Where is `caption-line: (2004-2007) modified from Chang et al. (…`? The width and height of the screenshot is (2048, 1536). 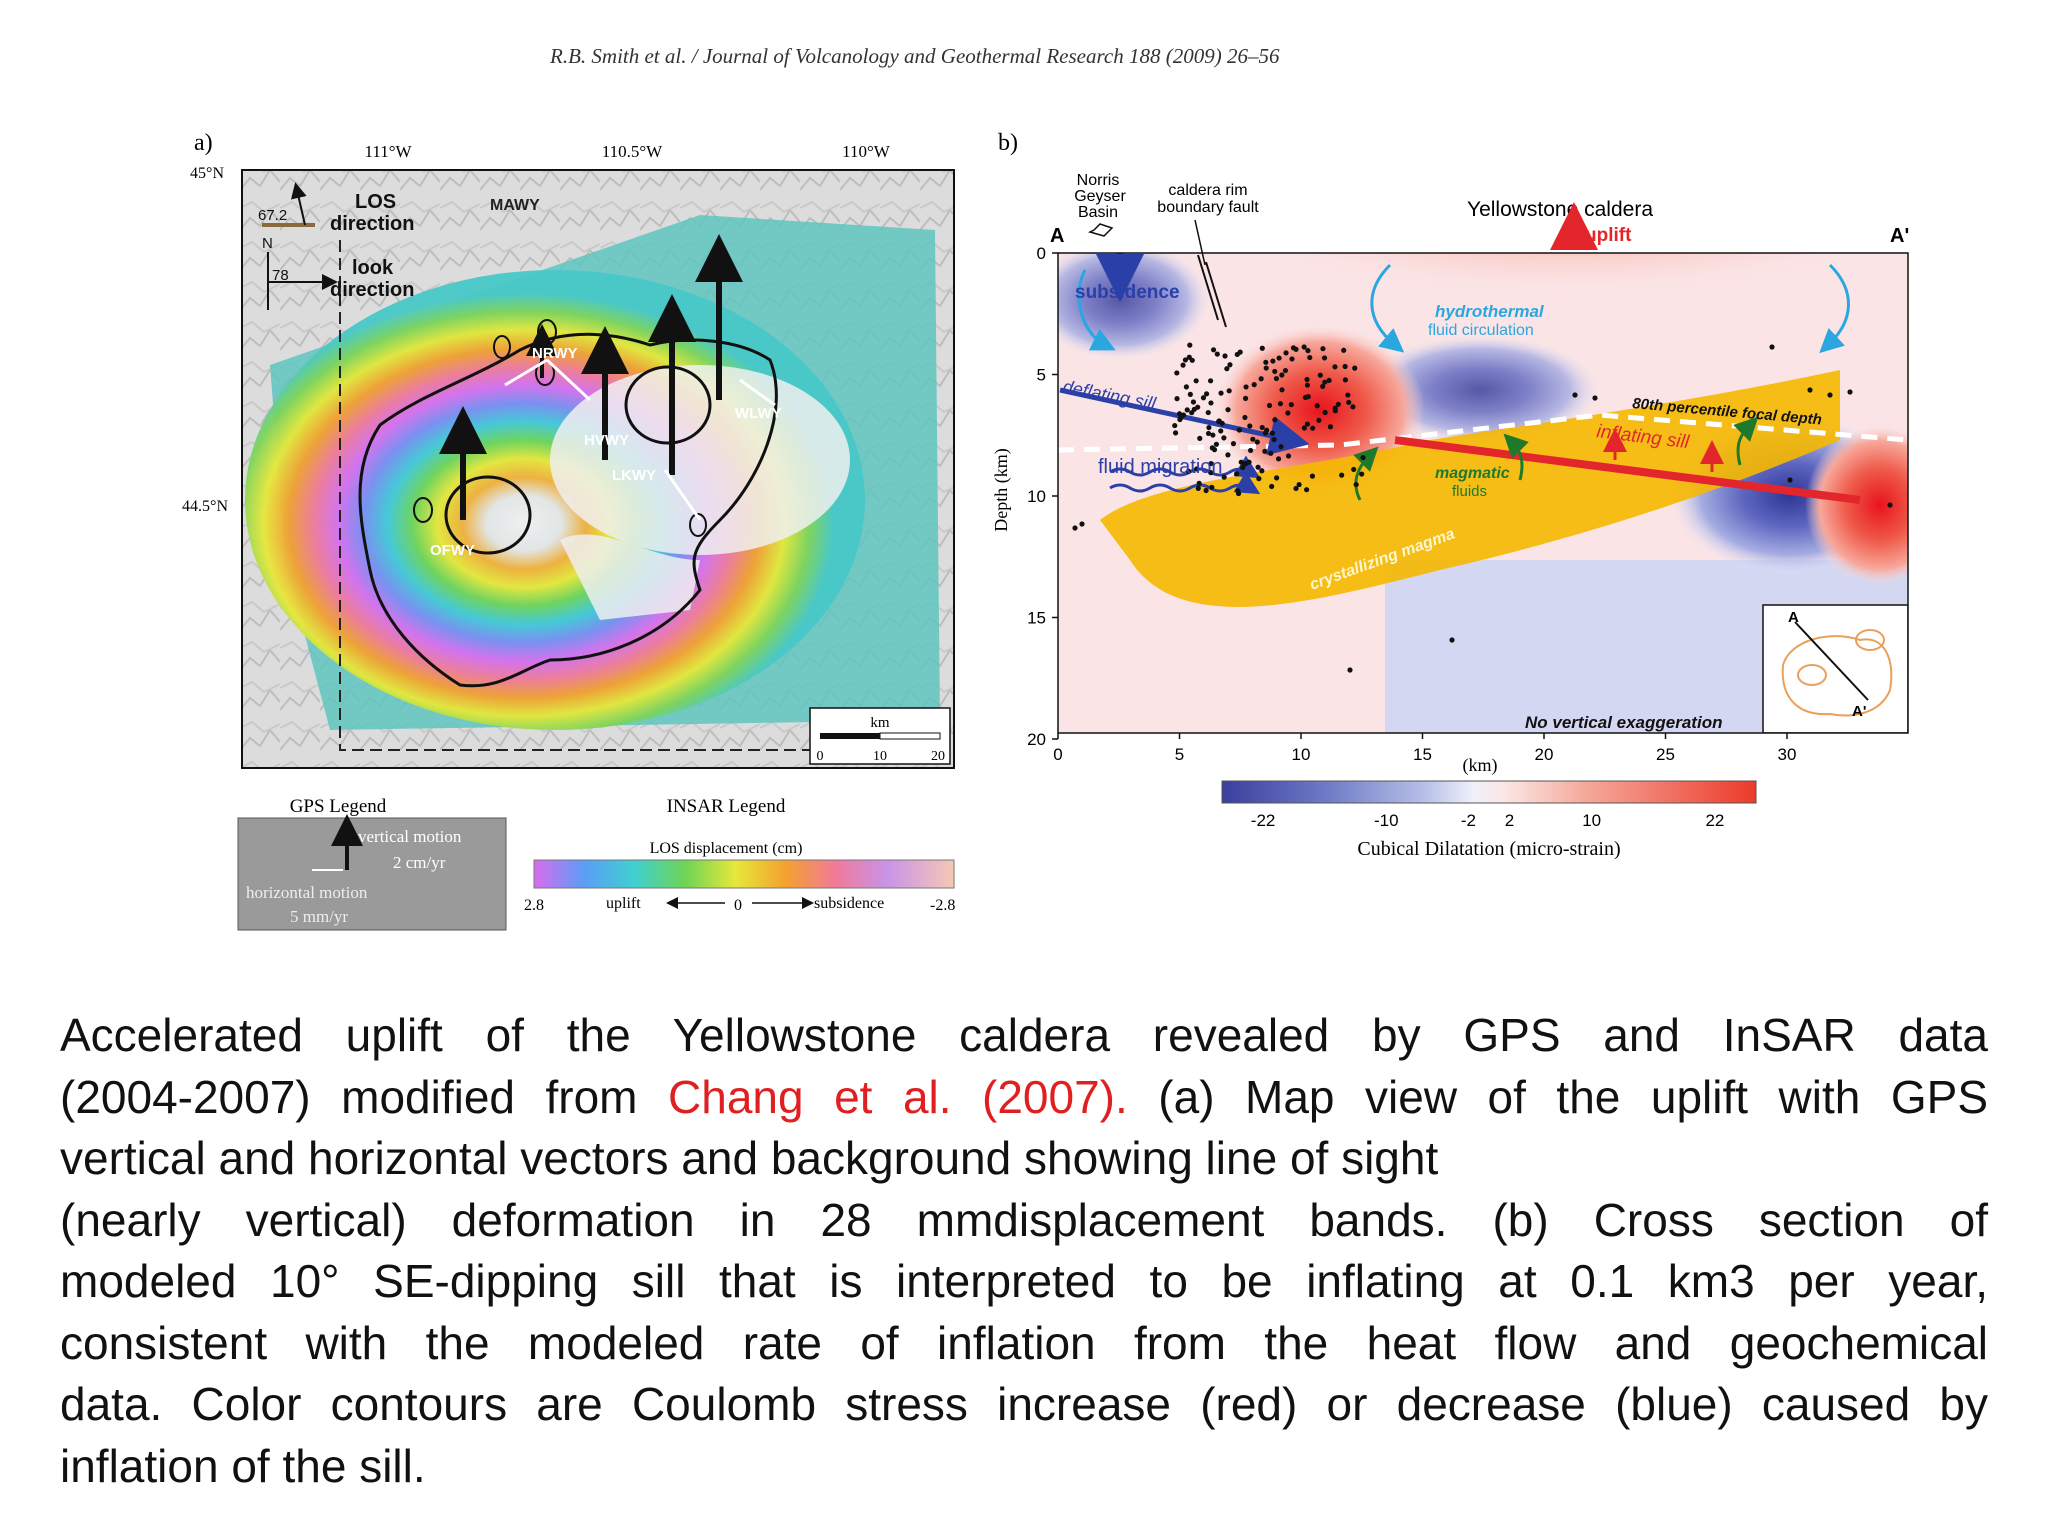
caption-line: (2004-2007) modified from Chang et al. (… is located at coordinates (1024, 1098).